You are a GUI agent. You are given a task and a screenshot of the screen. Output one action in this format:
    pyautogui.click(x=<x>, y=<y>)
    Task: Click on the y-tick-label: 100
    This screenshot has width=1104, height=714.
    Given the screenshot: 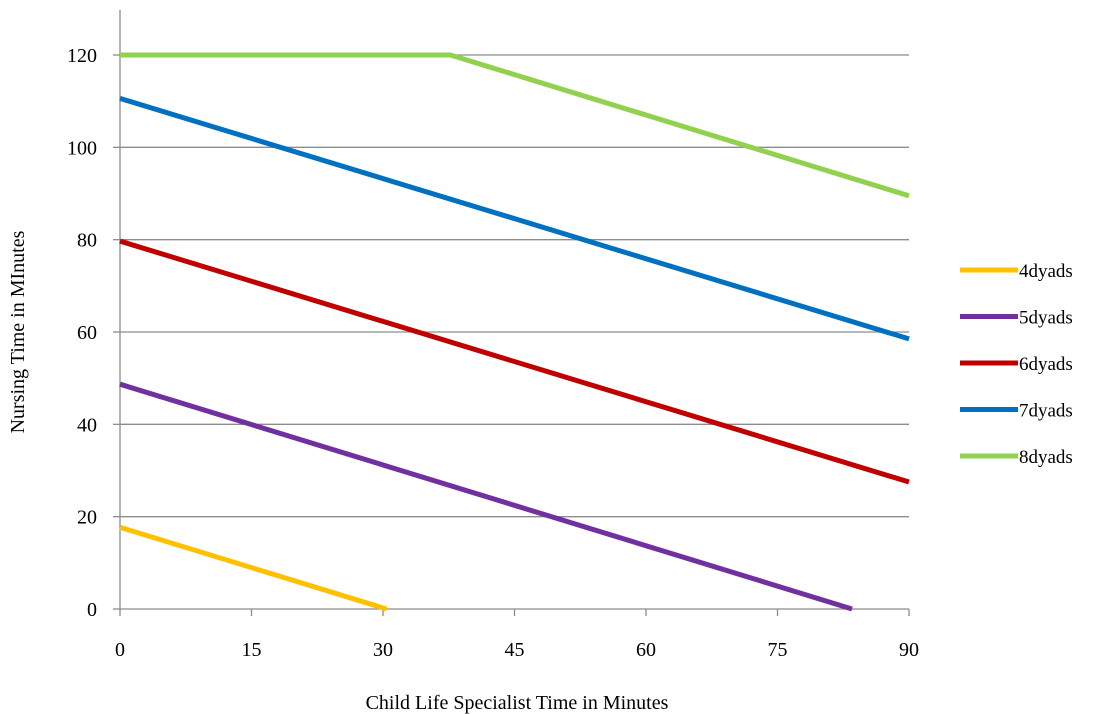 What is the action you would take?
    pyautogui.click(x=82, y=148)
    